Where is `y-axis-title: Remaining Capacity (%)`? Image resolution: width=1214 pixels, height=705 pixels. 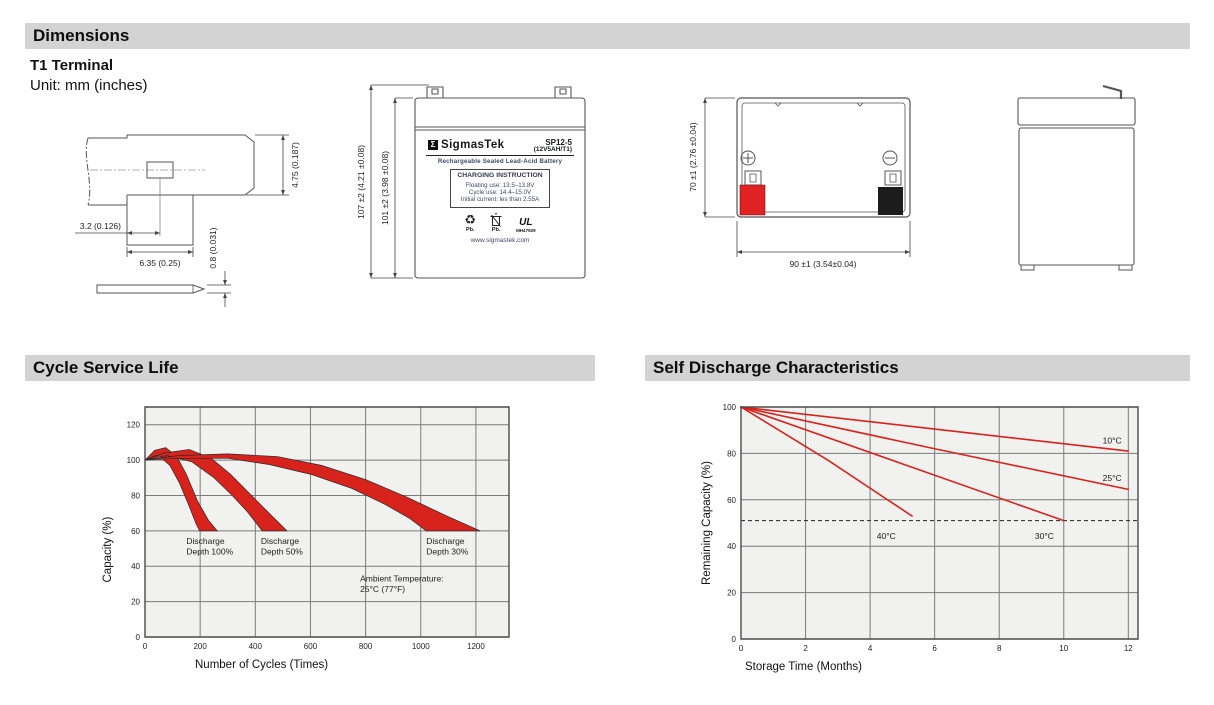
y-axis-title: Remaining Capacity (%) is located at coordinates (707, 523).